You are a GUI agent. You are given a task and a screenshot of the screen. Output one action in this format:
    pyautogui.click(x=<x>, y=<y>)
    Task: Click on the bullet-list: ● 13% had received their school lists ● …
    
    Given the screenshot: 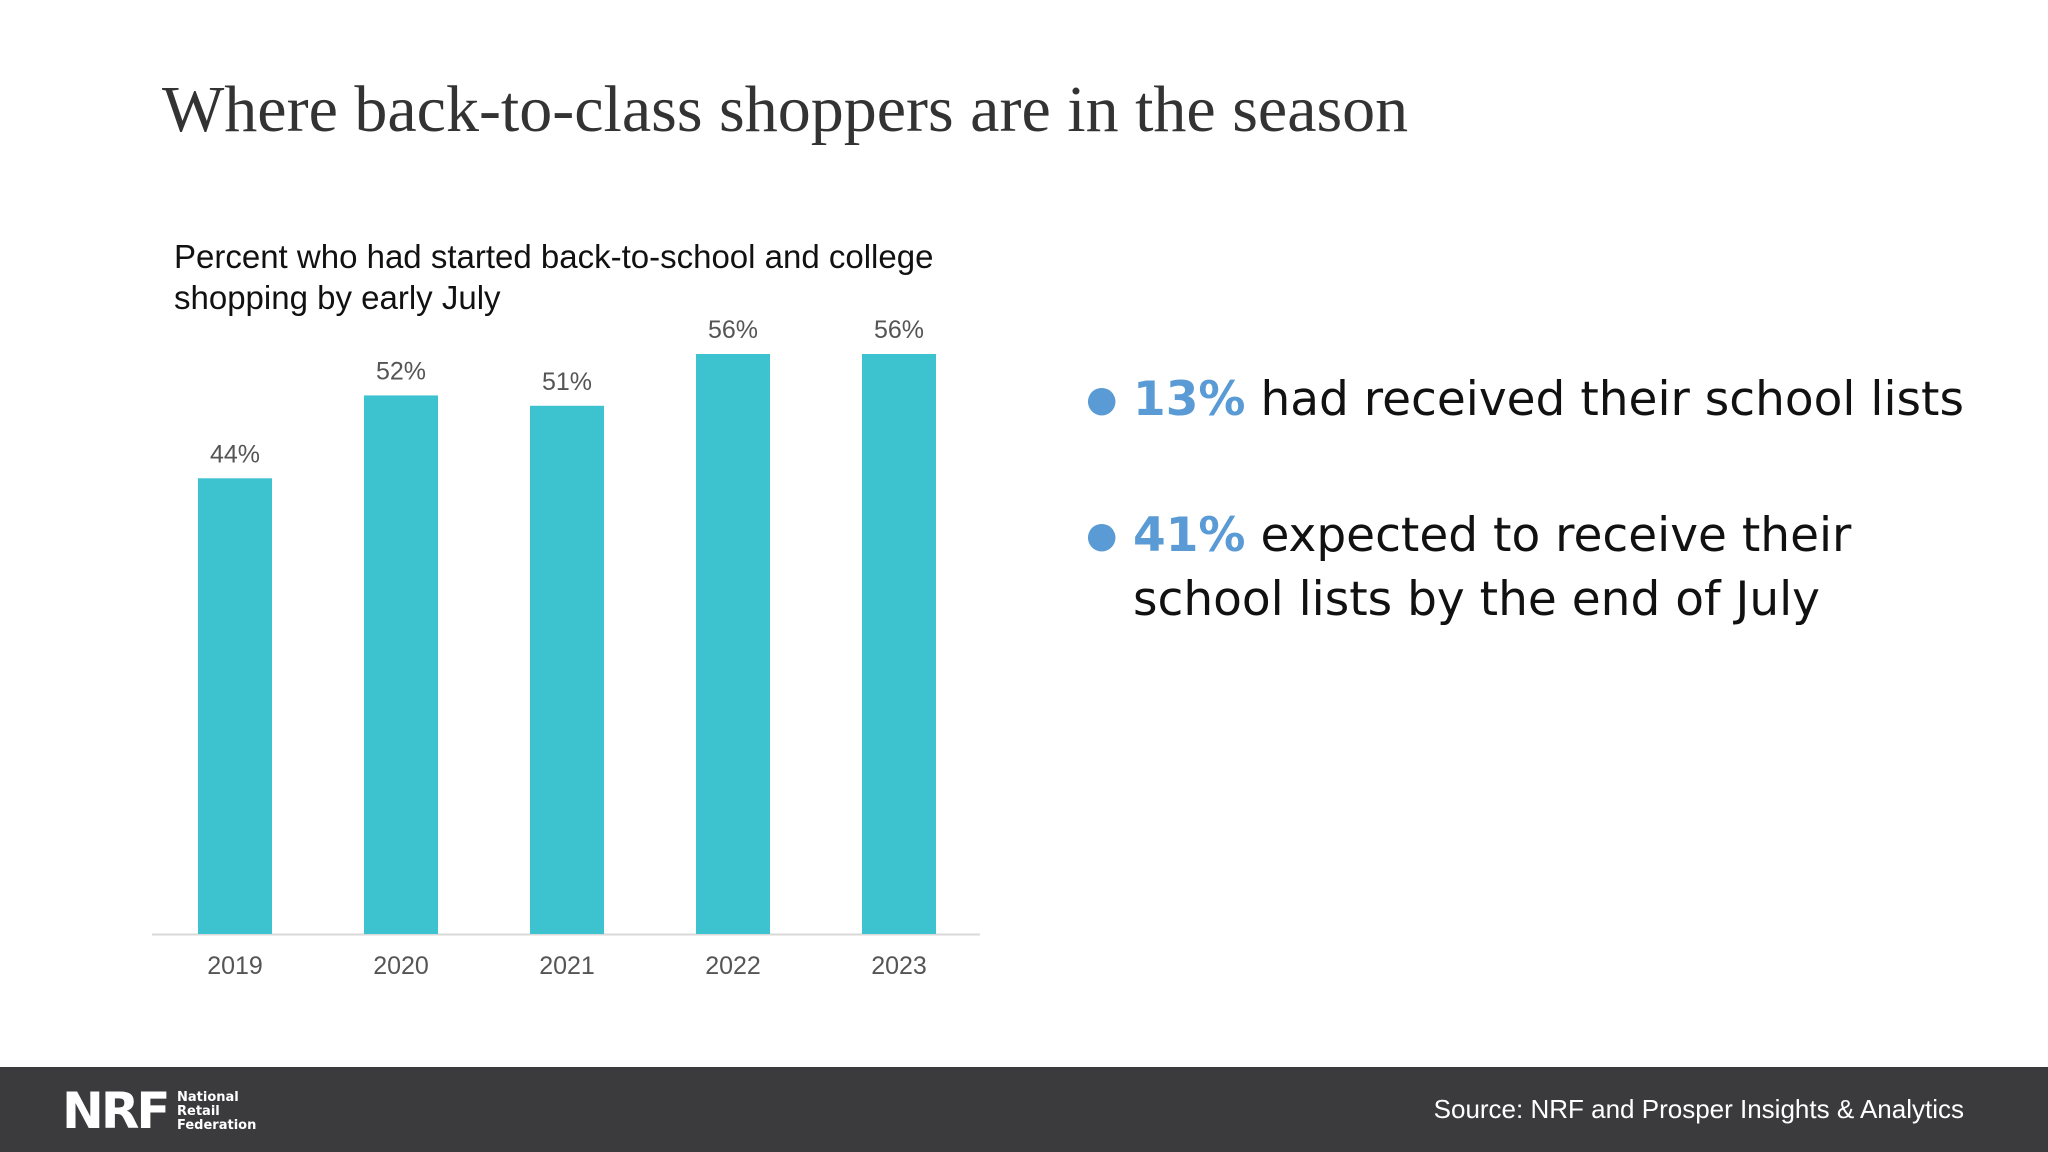 What is the action you would take?
    pyautogui.click(x=1536, y=536)
    